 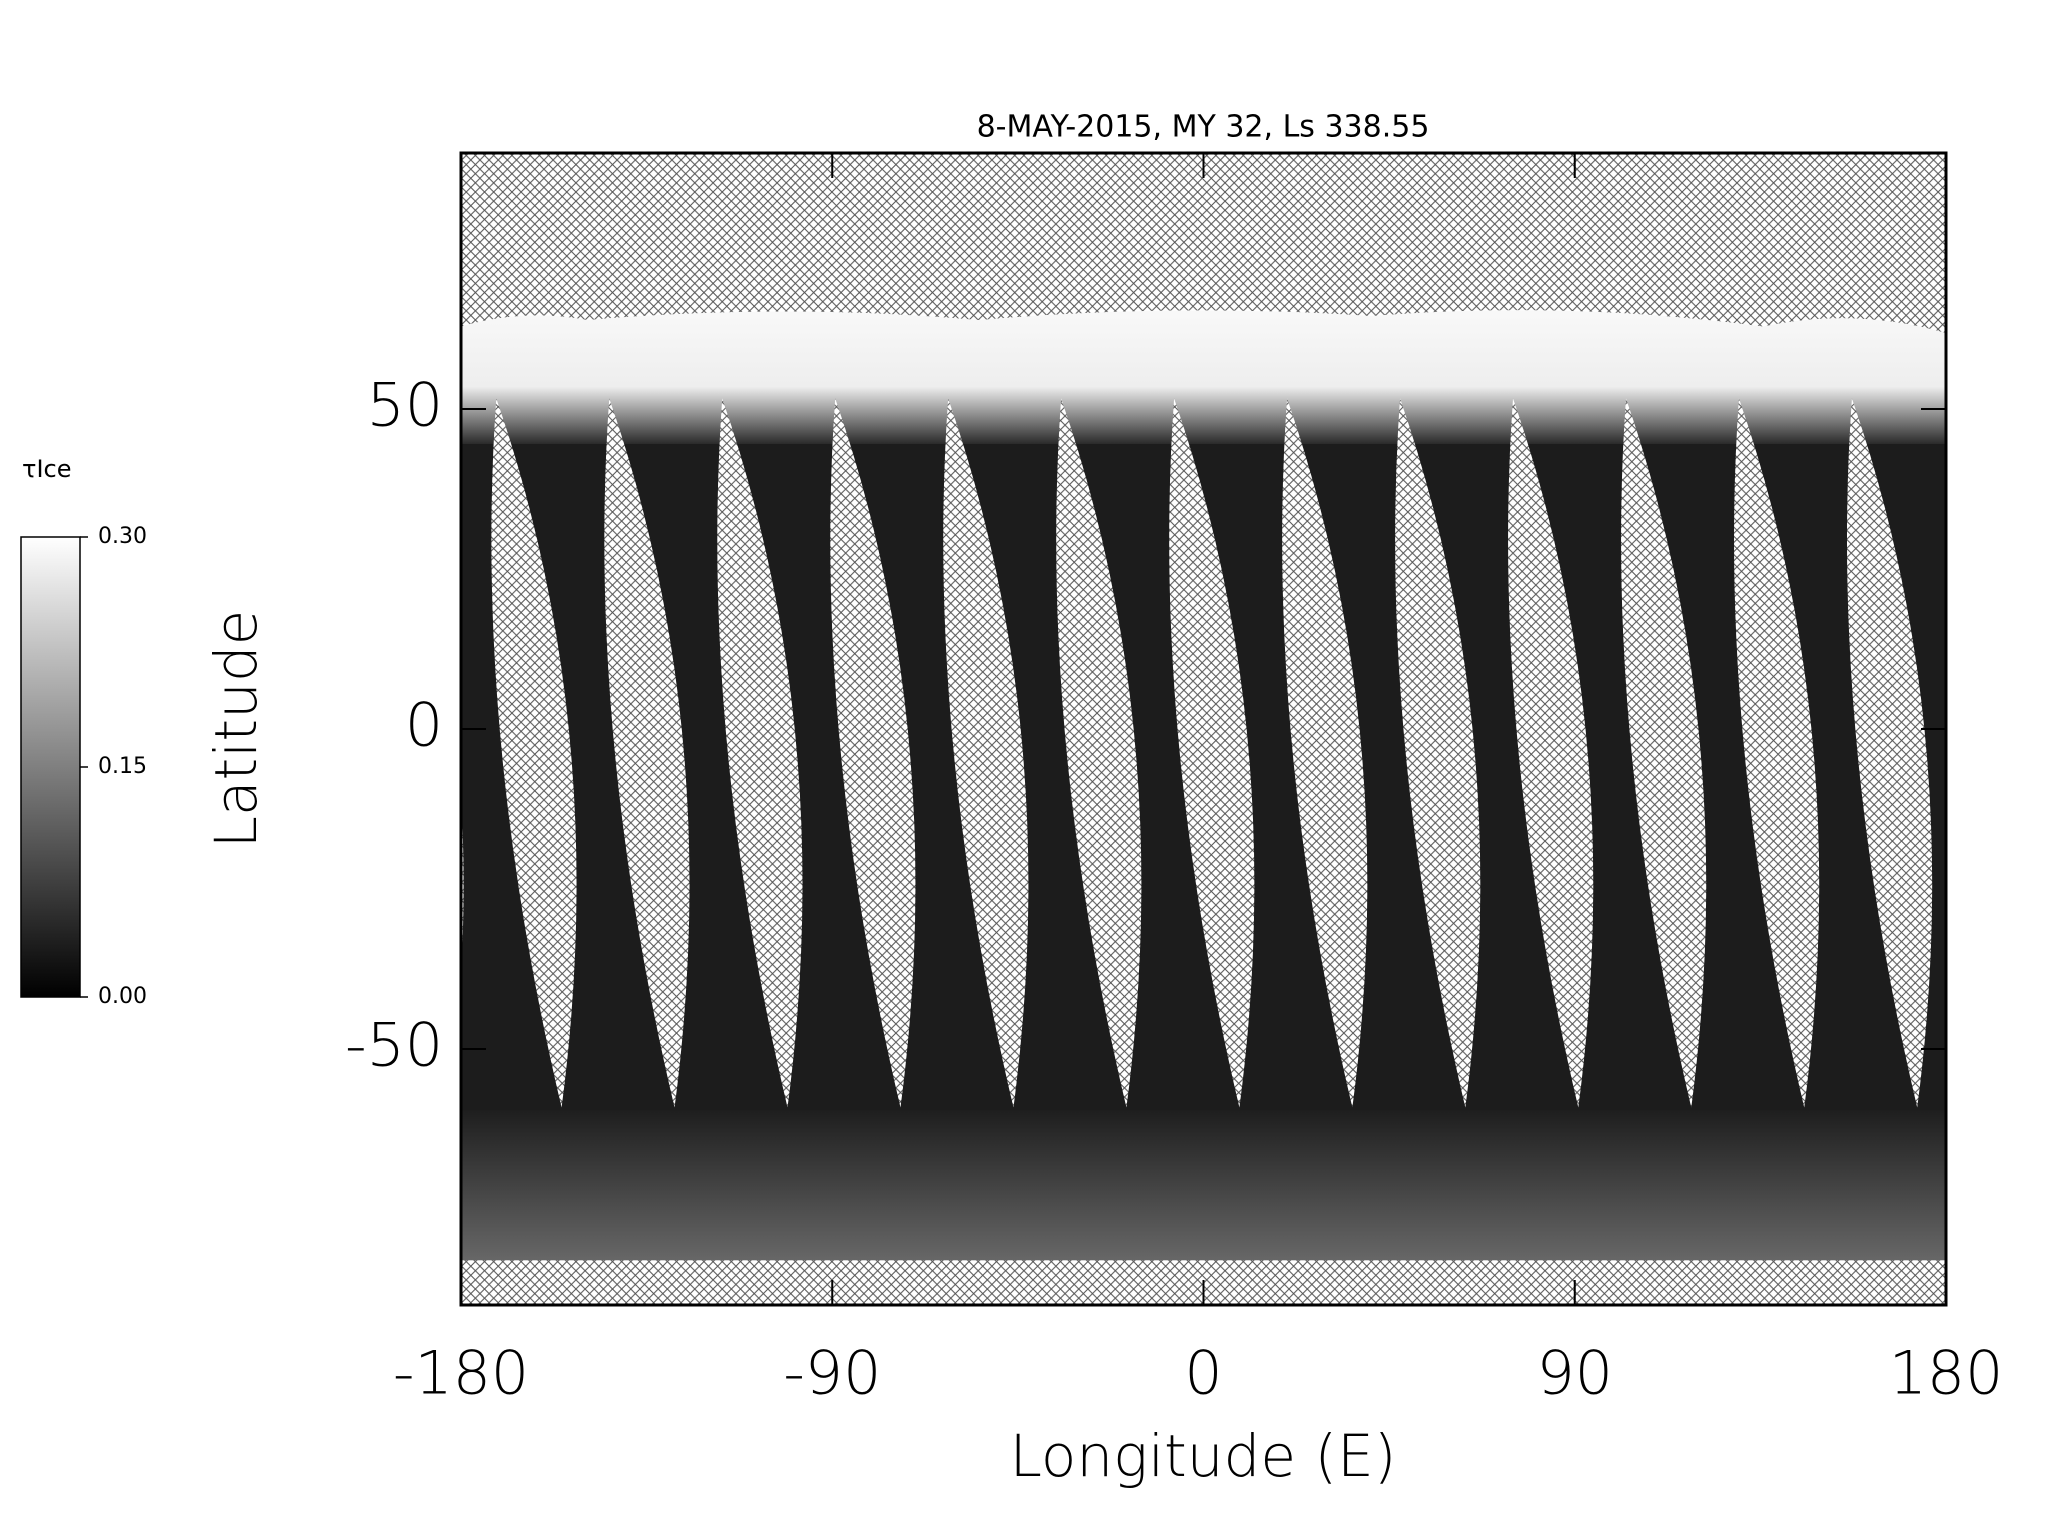 What do you see at coordinates (405, 406) in the screenshot?
I see `y-tick-label: 50` at bounding box center [405, 406].